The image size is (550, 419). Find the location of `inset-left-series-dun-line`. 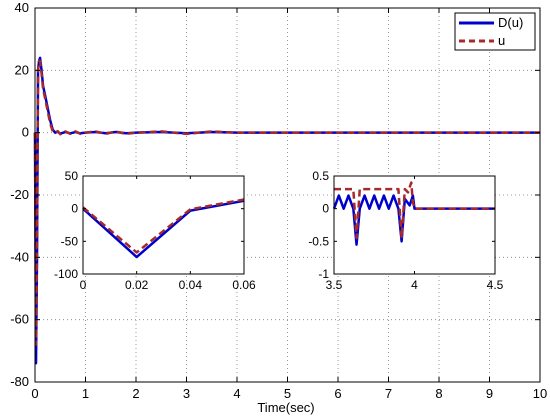

inset-left-series-dun-line is located at coordinates (163, 229).